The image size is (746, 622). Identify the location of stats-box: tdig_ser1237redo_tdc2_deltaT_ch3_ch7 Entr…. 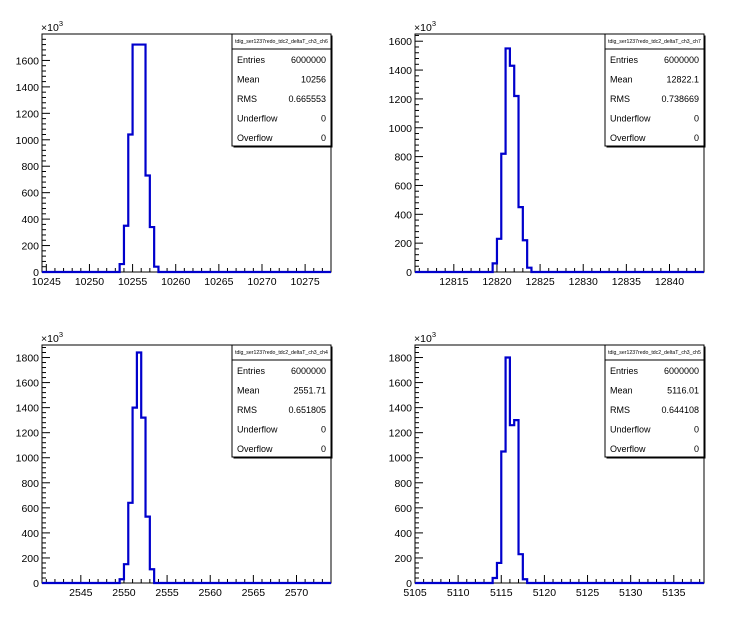
(655, 90).